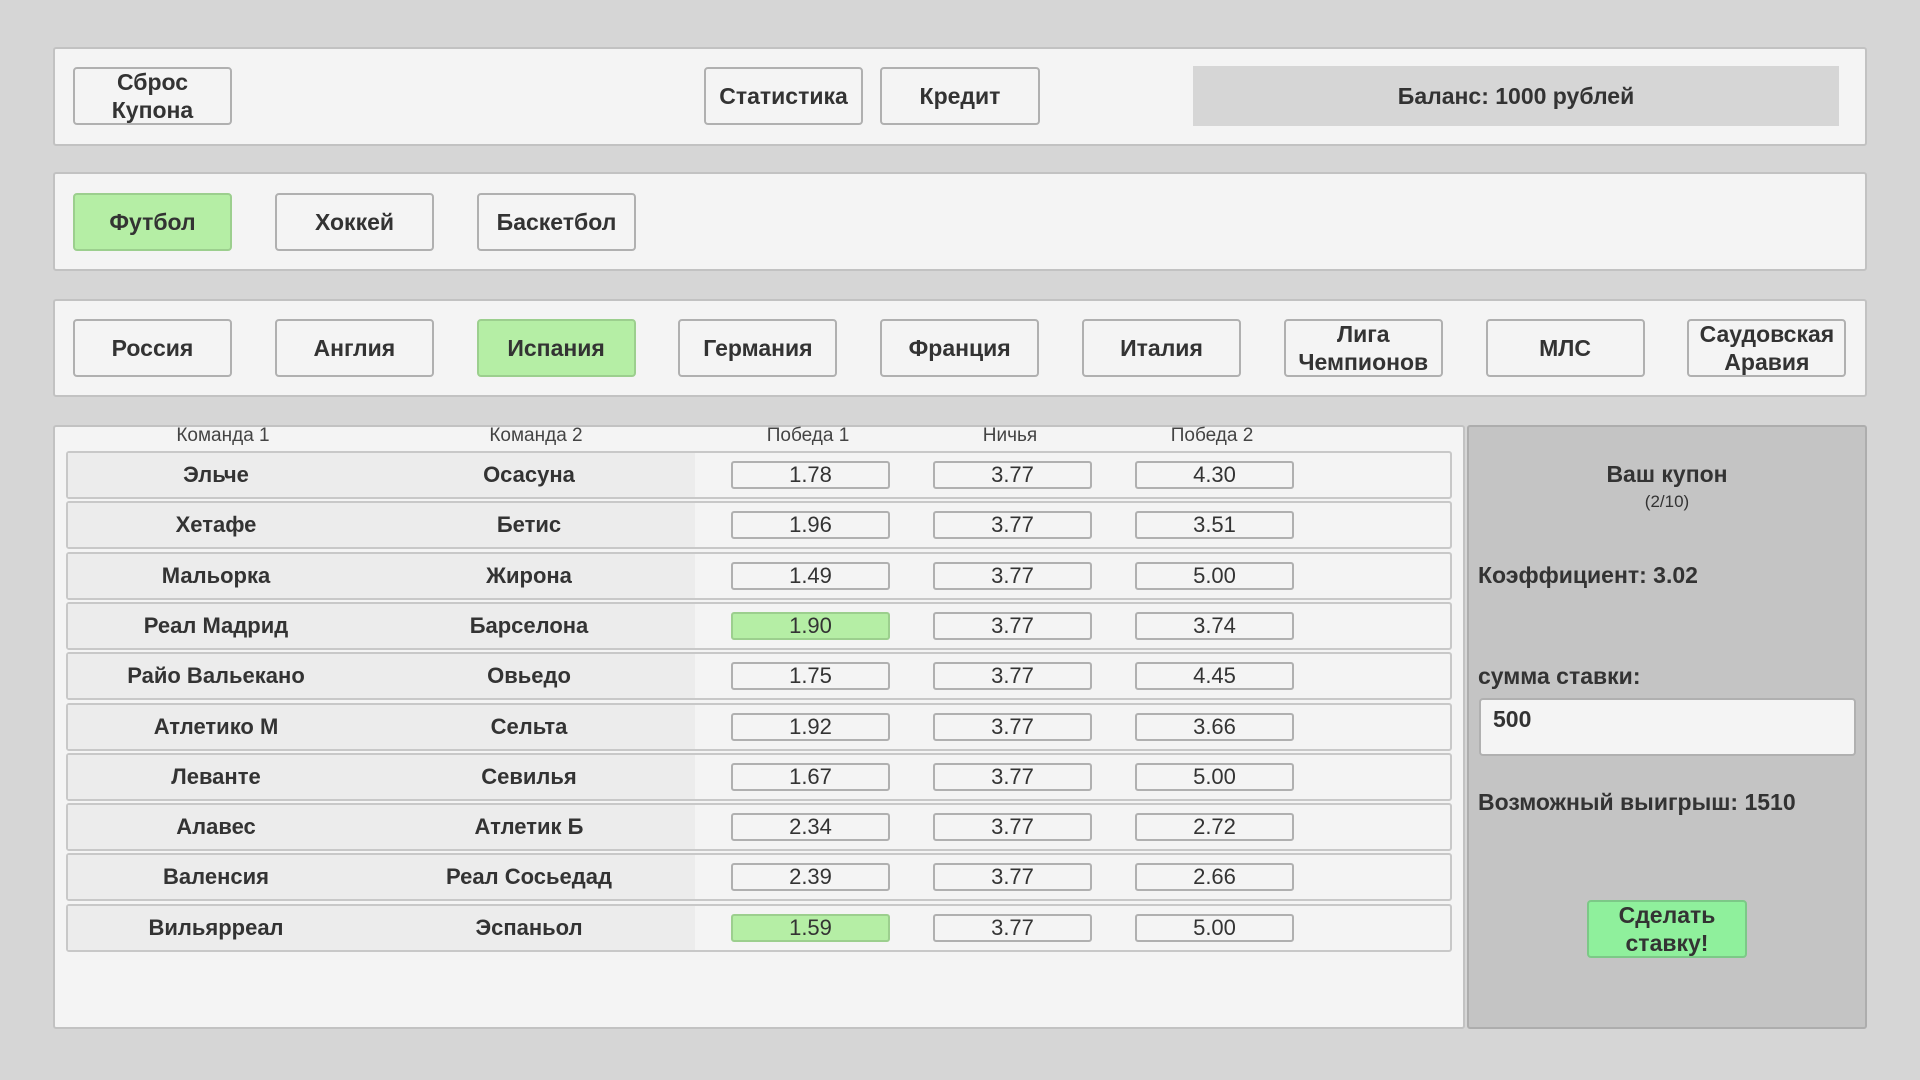  I want to click on table-row: Леванте Севилья 1.67 3.77 5.00, so click(759, 776).